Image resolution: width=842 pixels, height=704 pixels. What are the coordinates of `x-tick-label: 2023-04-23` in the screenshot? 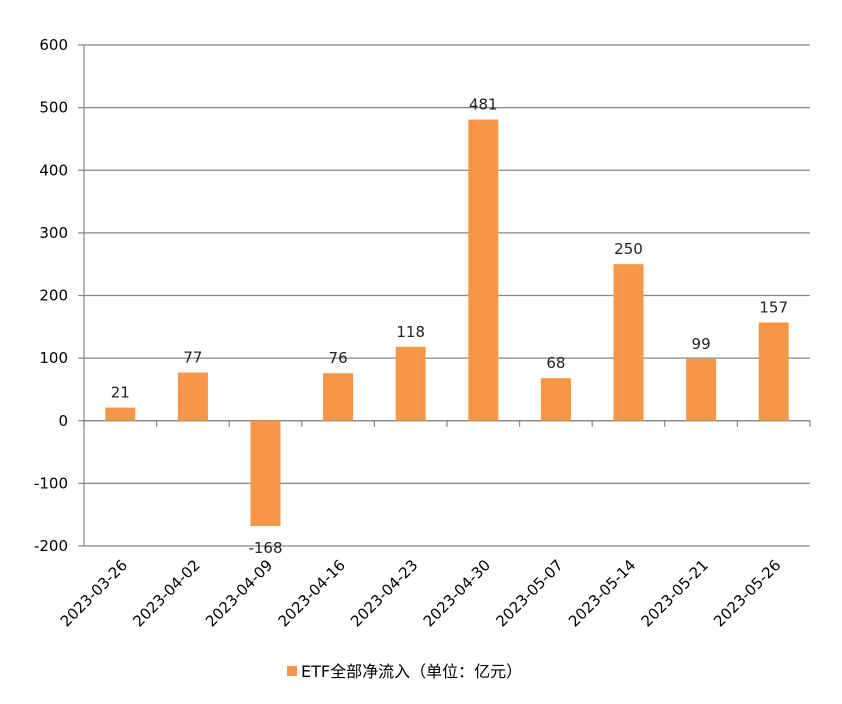 It's located at (384, 593).